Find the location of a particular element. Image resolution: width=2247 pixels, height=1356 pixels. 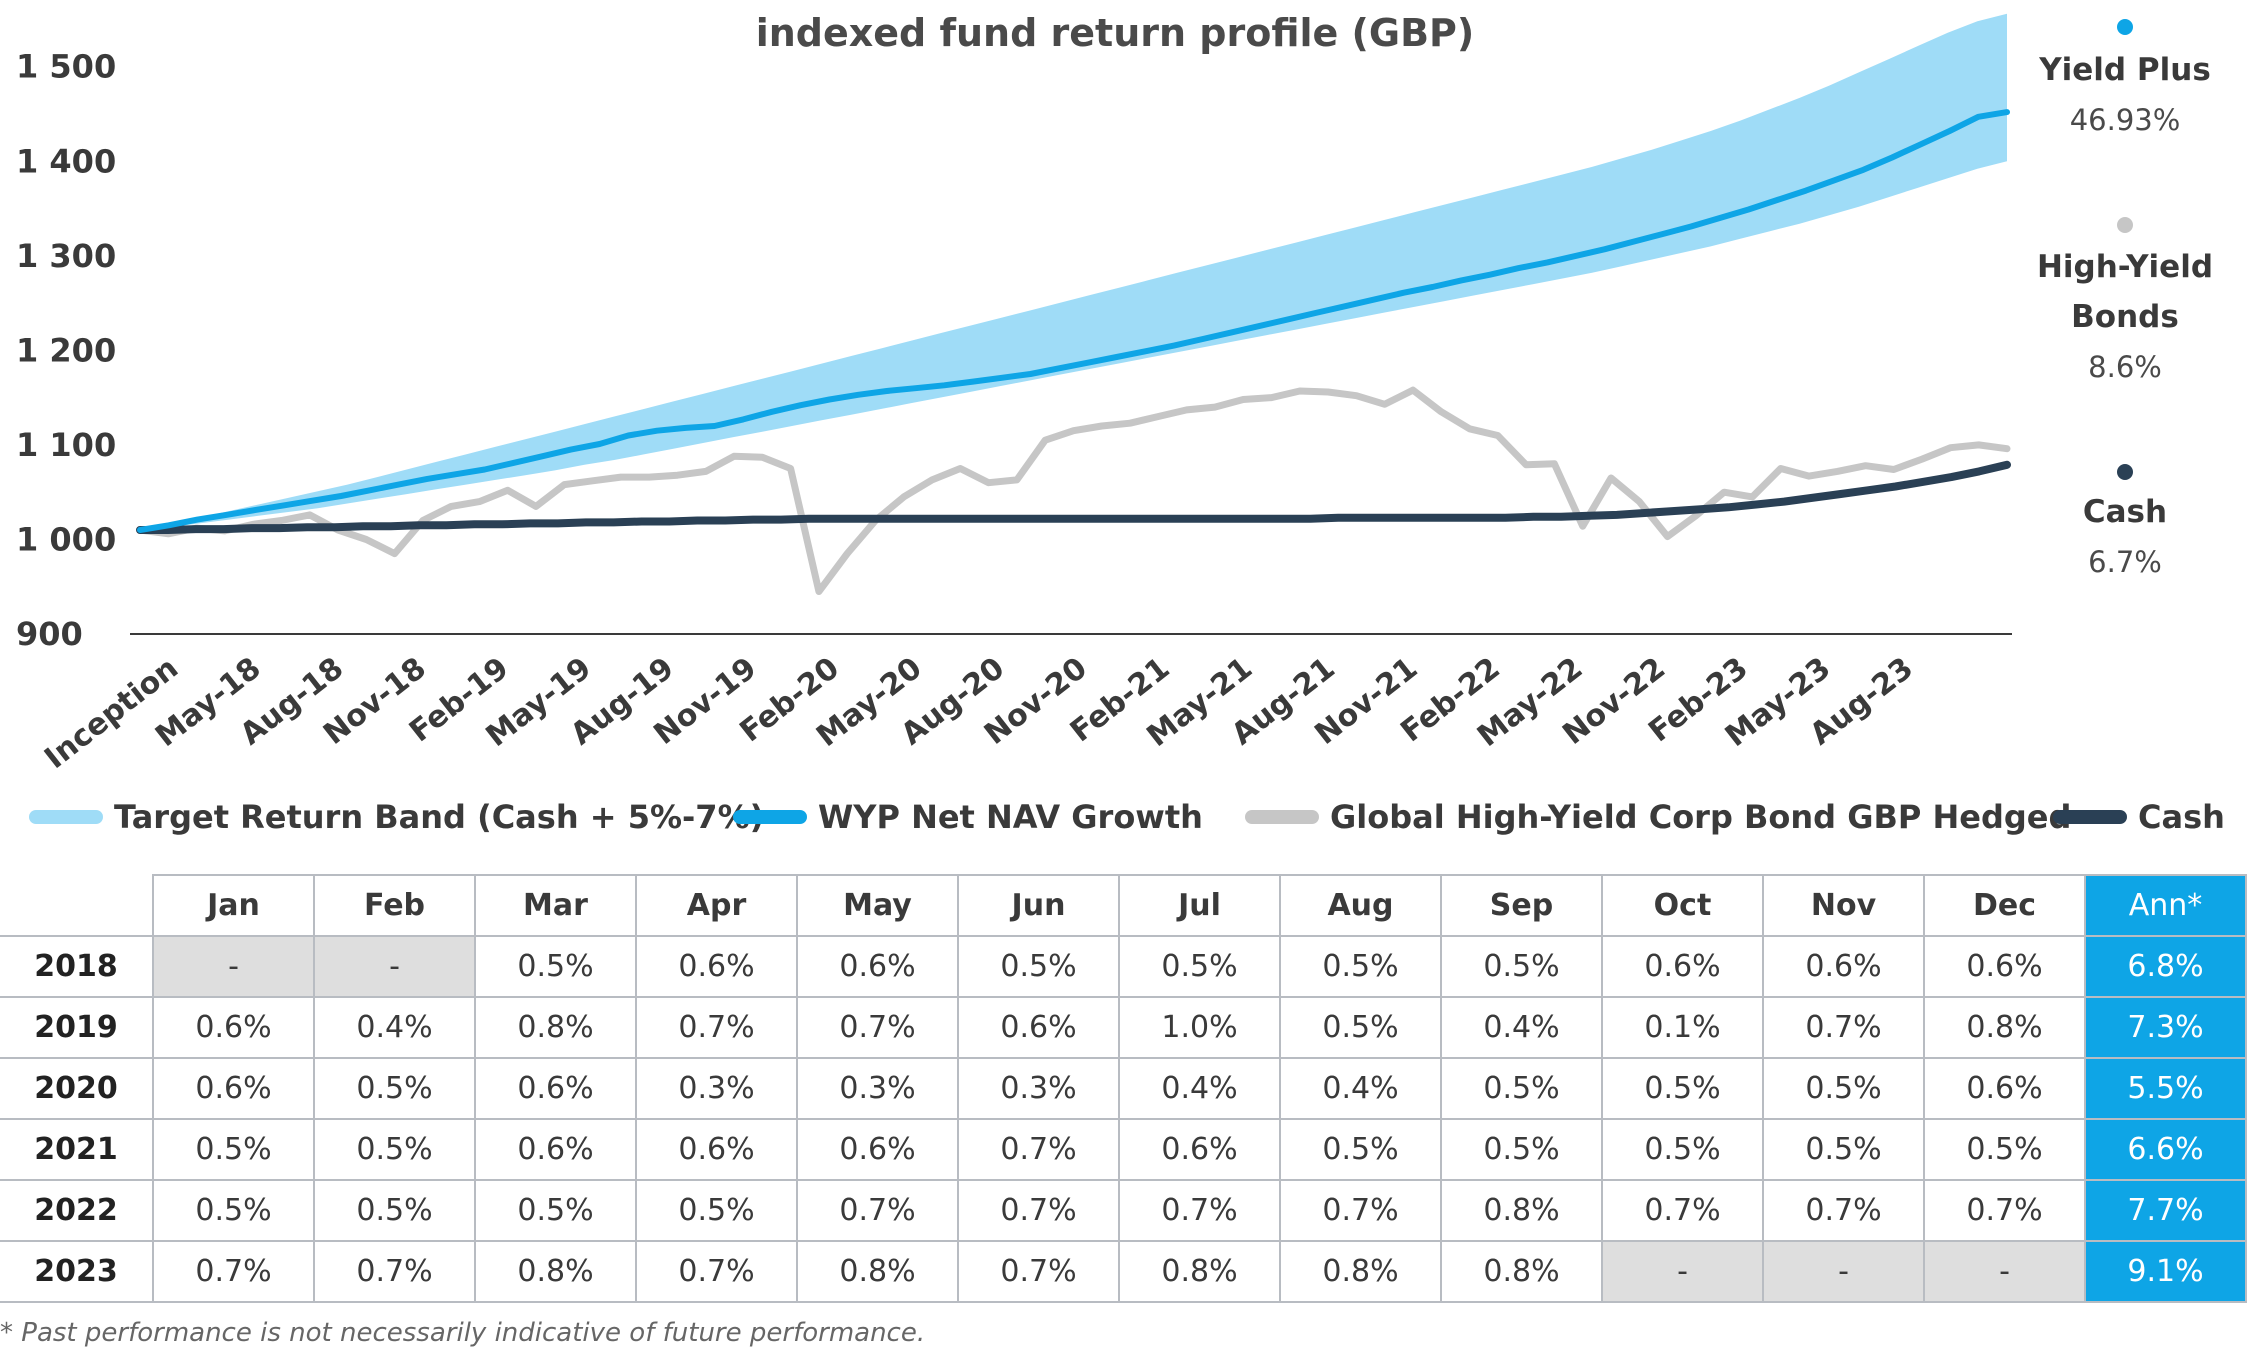

table-year-cell: 2022 is located at coordinates (77, 1210).